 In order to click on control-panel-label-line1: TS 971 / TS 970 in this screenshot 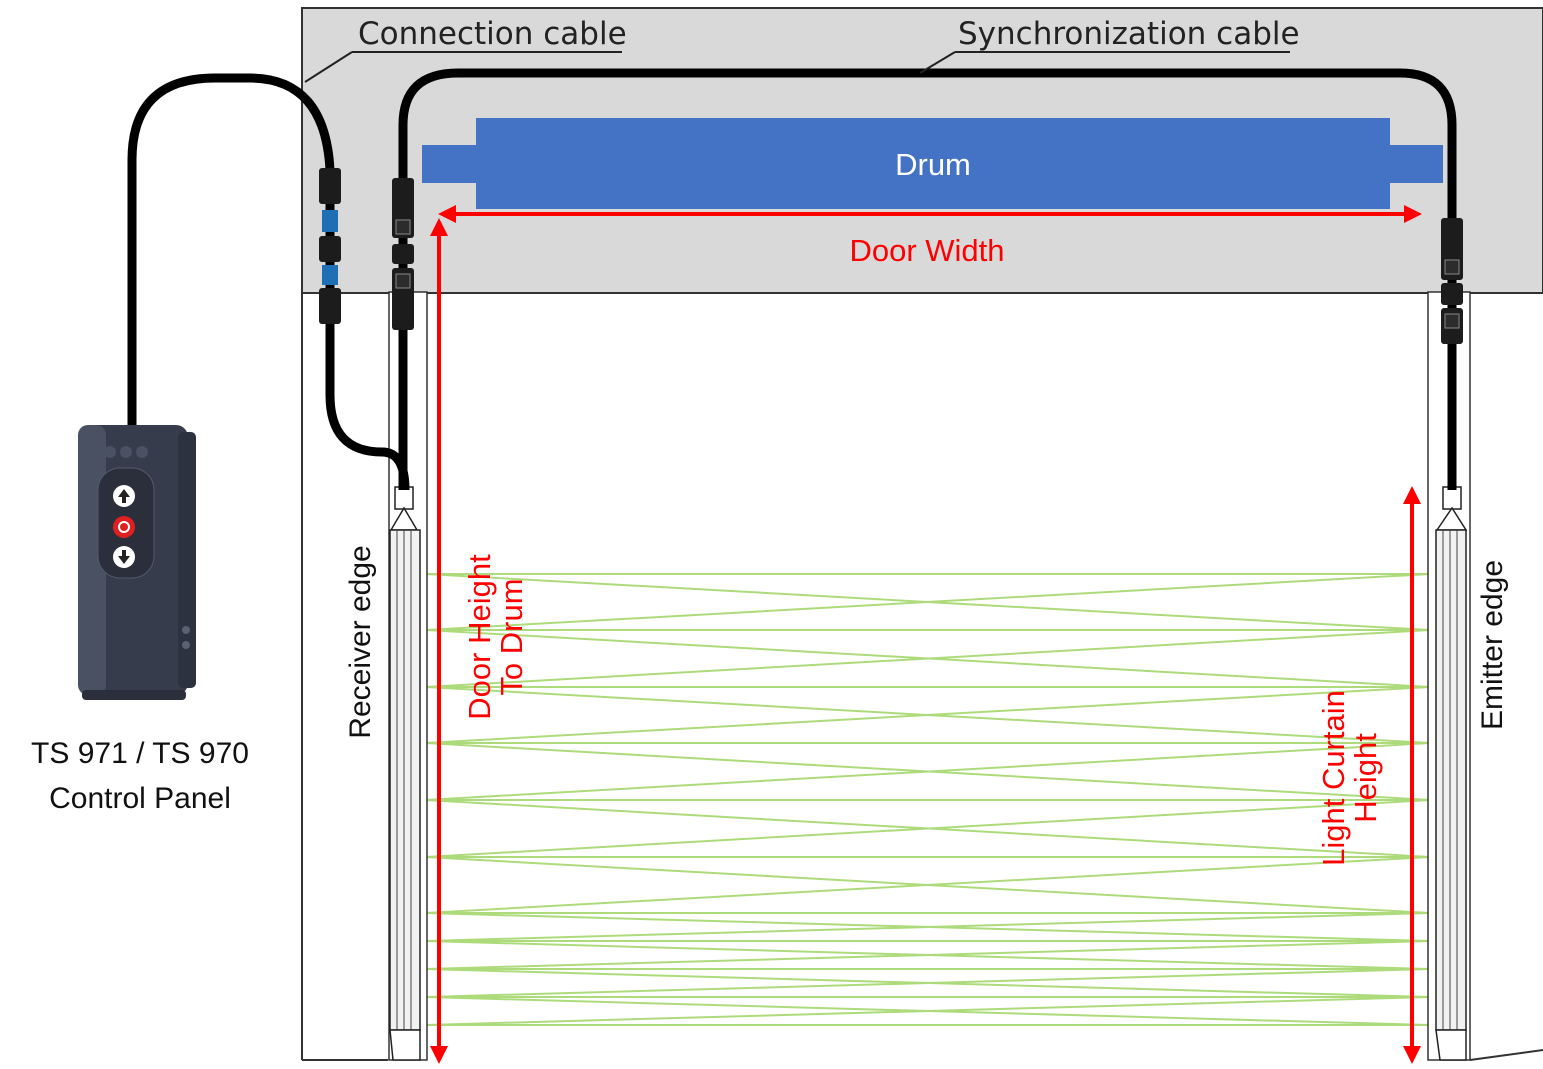, I will do `click(140, 753)`.